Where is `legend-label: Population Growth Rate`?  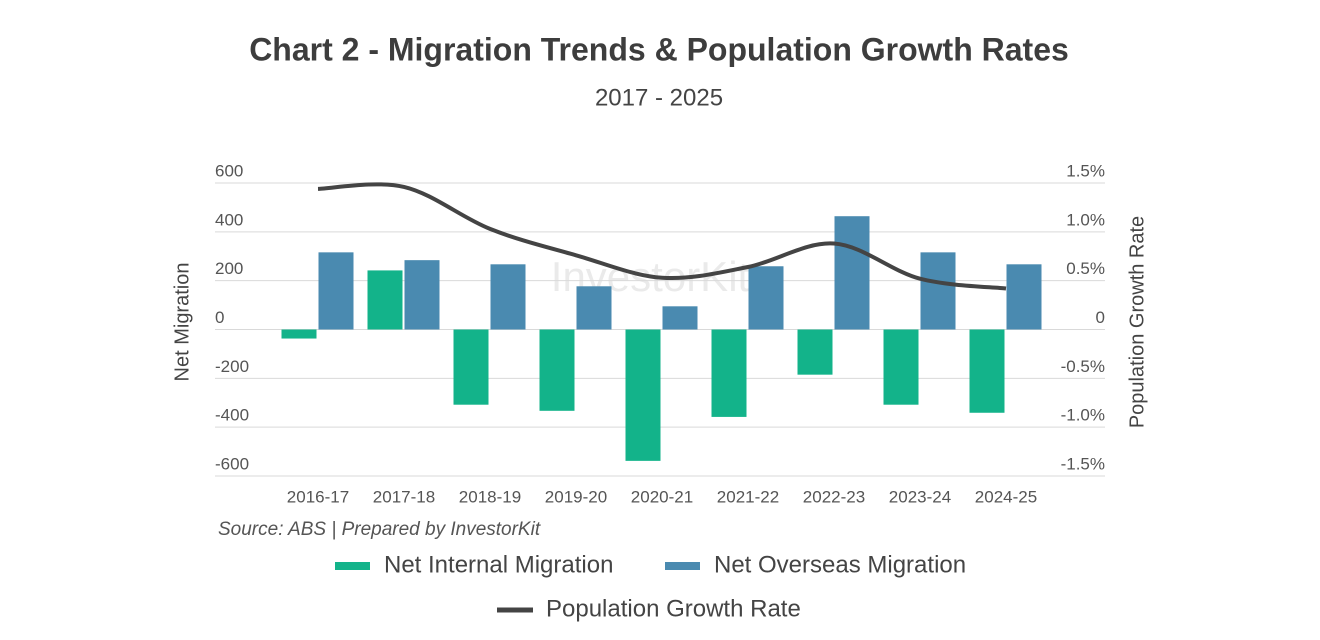 legend-label: Population Growth Rate is located at coordinates (673, 608).